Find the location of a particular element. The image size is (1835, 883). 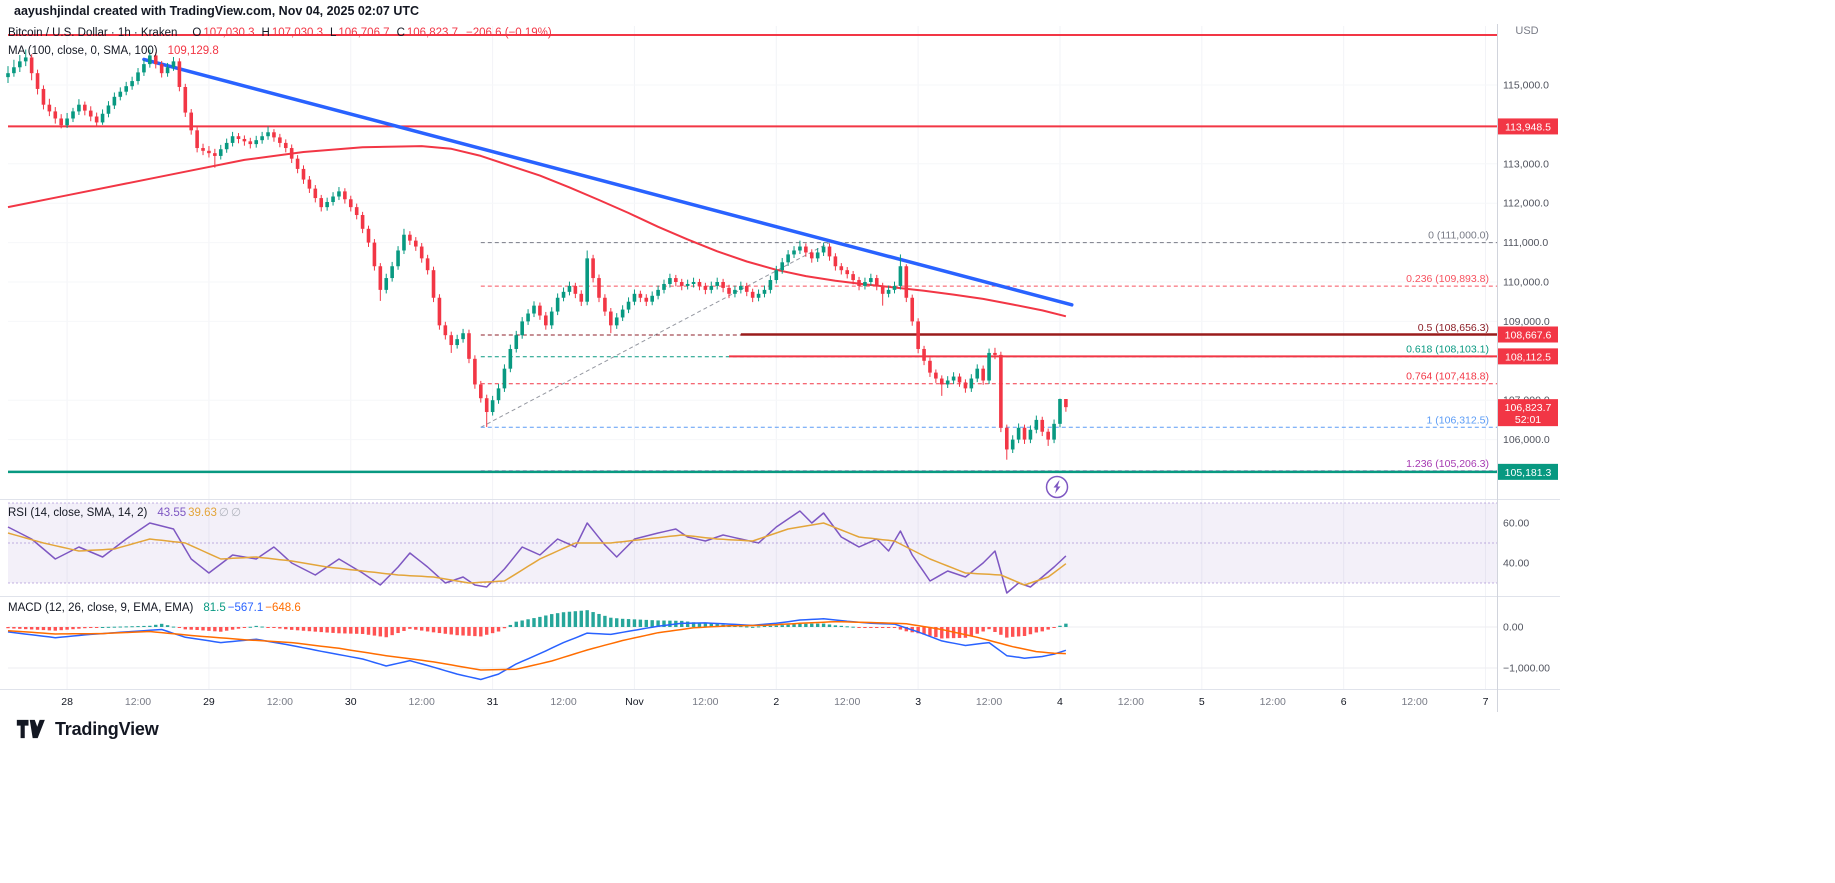

rsi-legend-title: RSI (14, close, SMA, 14, 2) is located at coordinates (78, 513).